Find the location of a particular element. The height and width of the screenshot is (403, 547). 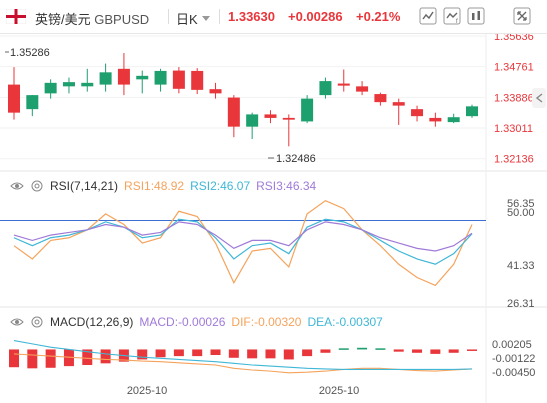

price-tick-label: 1.34761 is located at coordinates (514, 68).